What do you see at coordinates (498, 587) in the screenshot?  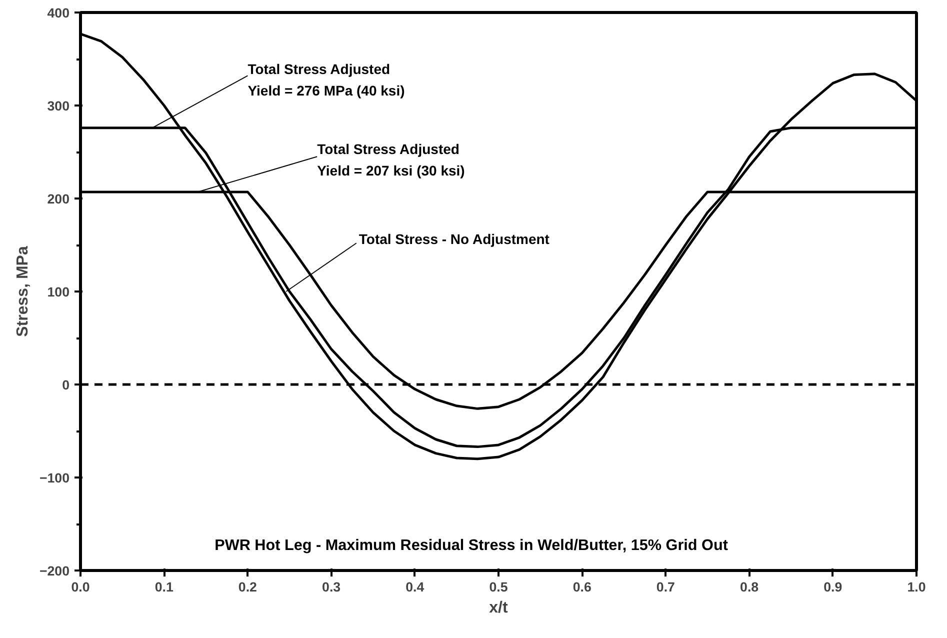 I see `x-tick-label: 0.5` at bounding box center [498, 587].